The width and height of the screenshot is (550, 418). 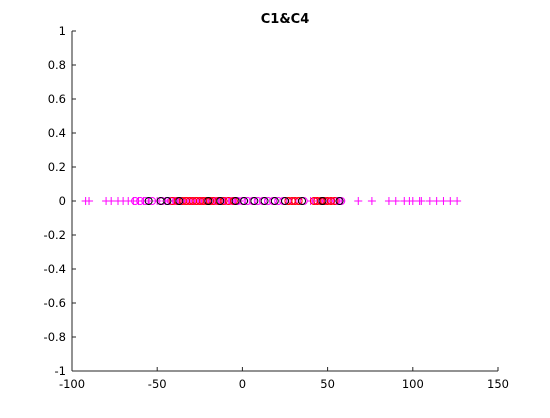 I want to click on y-tick-label: 0.4, so click(x=57, y=133).